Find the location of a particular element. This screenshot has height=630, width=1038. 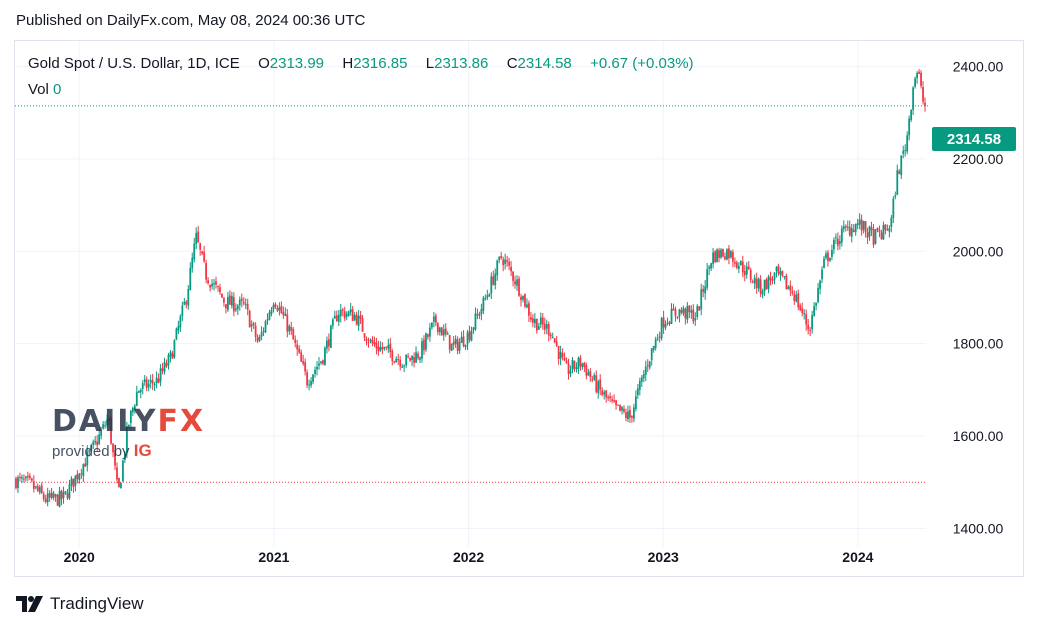

legend-title: Gold Spot / U.S. Dollar, 1D, ICE is located at coordinates (134, 63).